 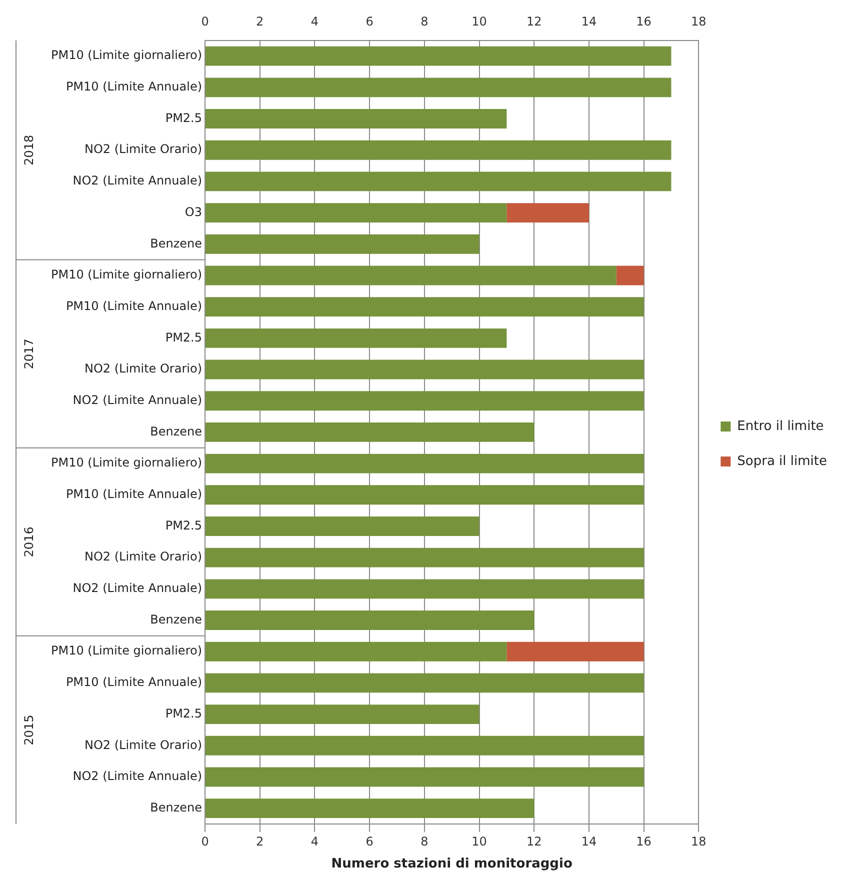 What do you see at coordinates (205, 21) in the screenshot?
I see `x2-tick-label: 0` at bounding box center [205, 21].